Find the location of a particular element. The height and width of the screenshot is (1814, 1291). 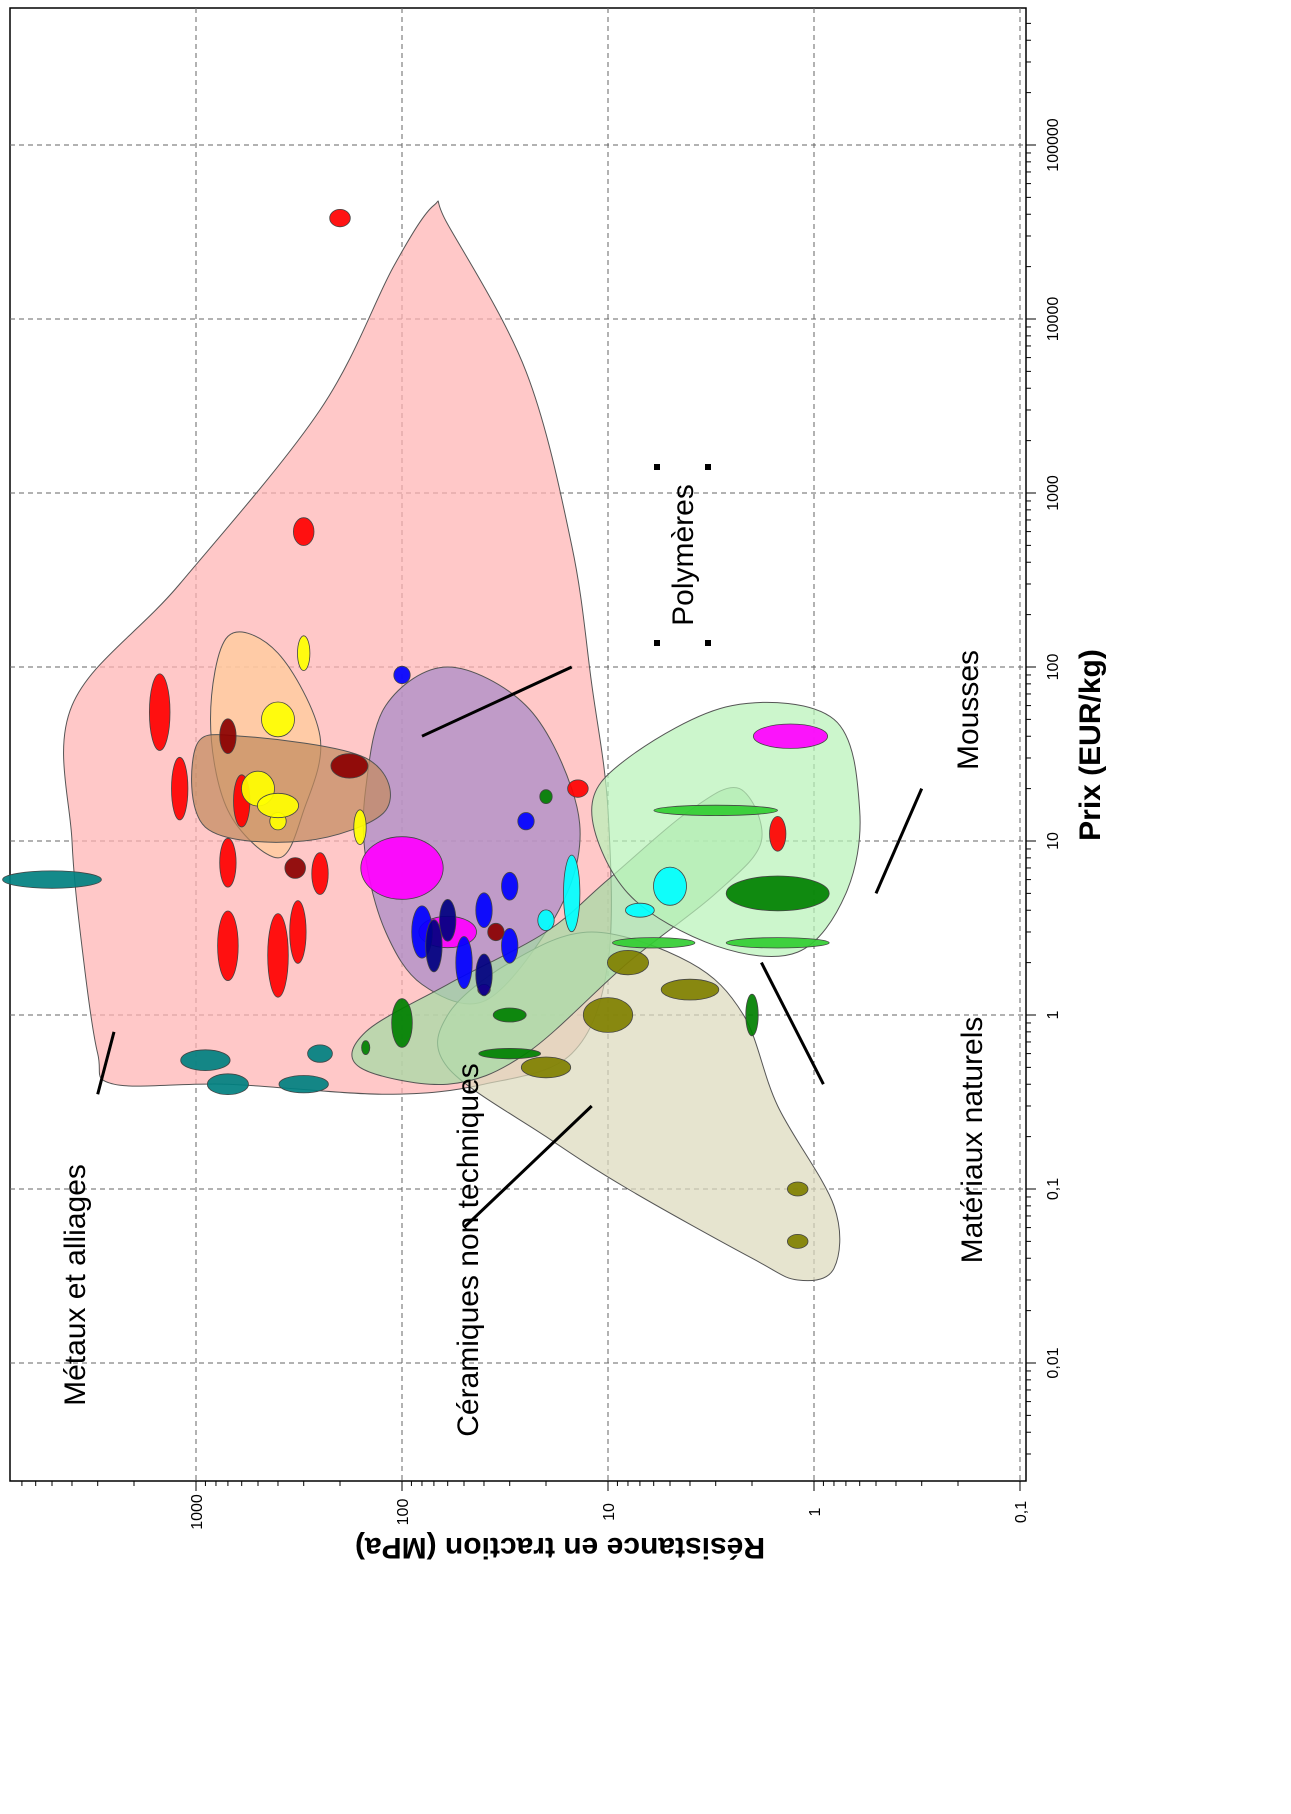

x-tick-label: 100000 is located at coordinates (1053, 144).